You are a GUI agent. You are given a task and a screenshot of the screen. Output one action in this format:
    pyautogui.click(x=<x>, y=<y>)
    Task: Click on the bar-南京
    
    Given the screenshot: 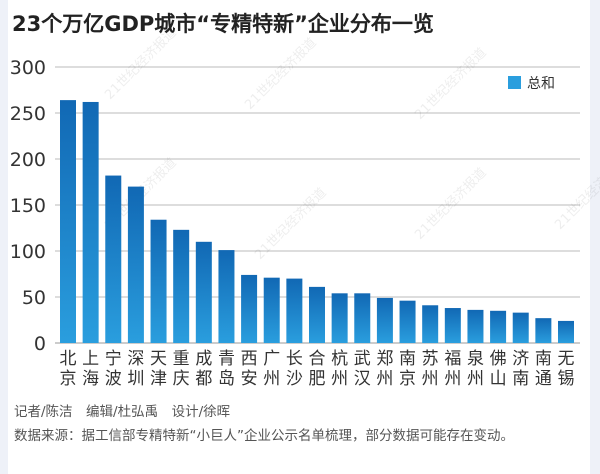 What is the action you would take?
    pyautogui.click(x=407, y=321)
    